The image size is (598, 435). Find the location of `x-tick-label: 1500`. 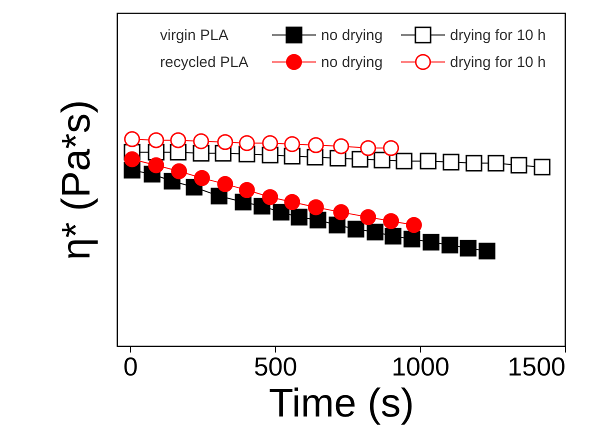

x-tick-label: 1500 is located at coordinates (537, 367).